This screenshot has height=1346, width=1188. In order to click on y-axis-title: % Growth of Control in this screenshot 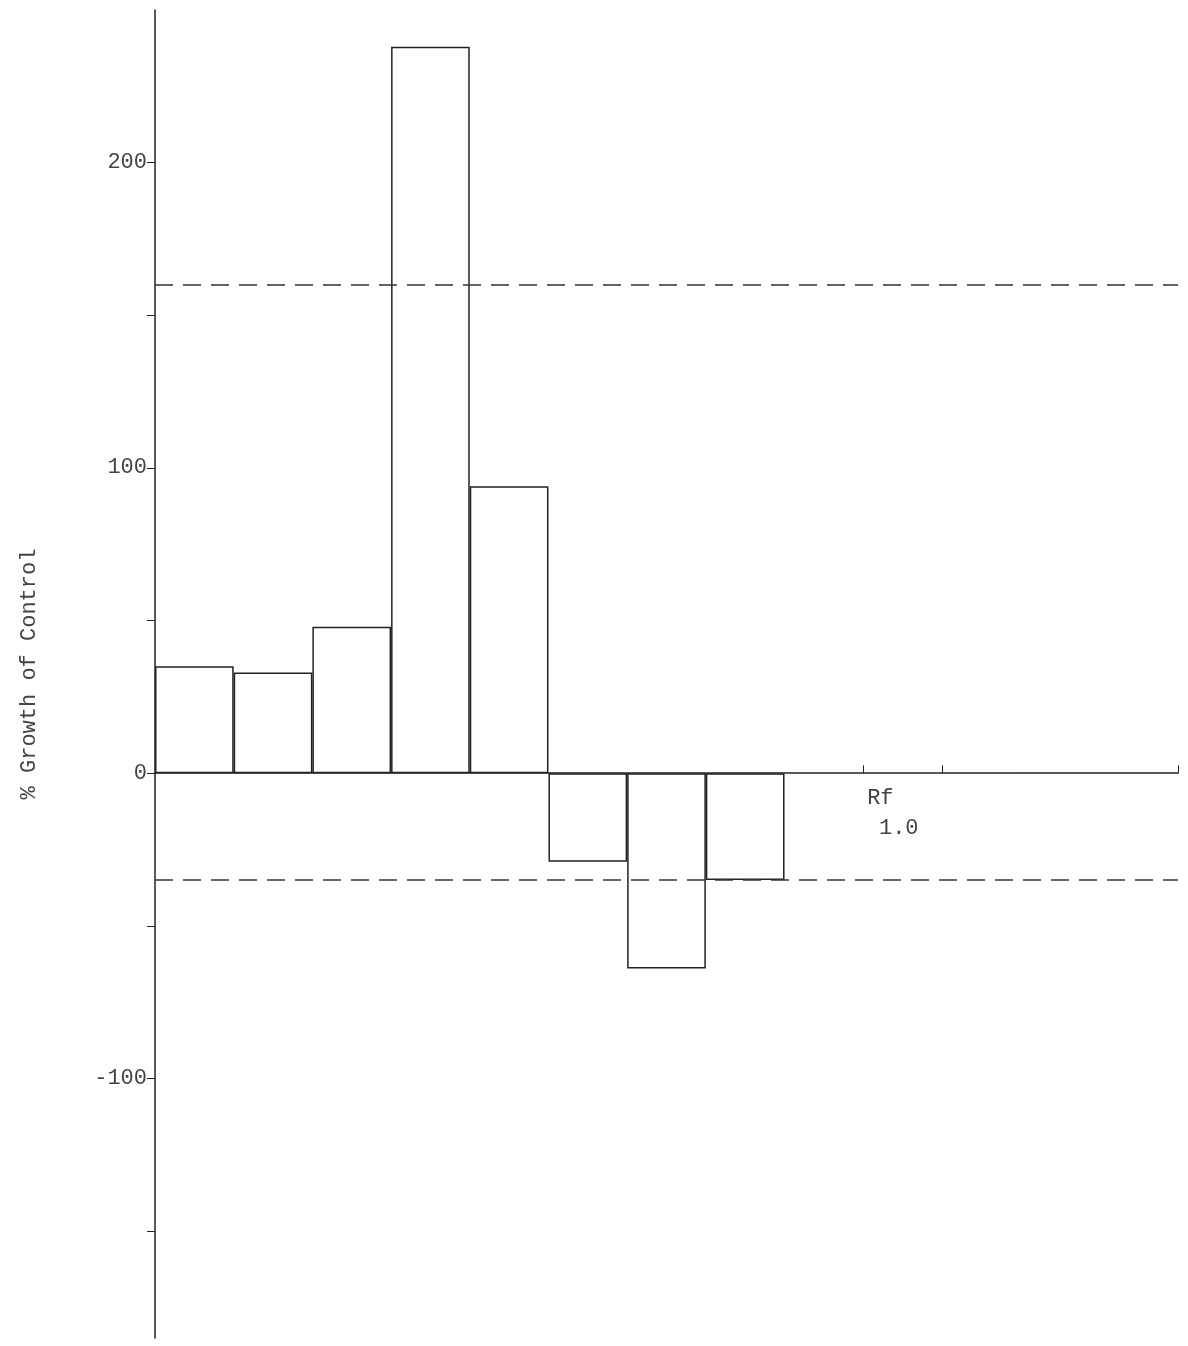, I will do `click(29, 674)`.